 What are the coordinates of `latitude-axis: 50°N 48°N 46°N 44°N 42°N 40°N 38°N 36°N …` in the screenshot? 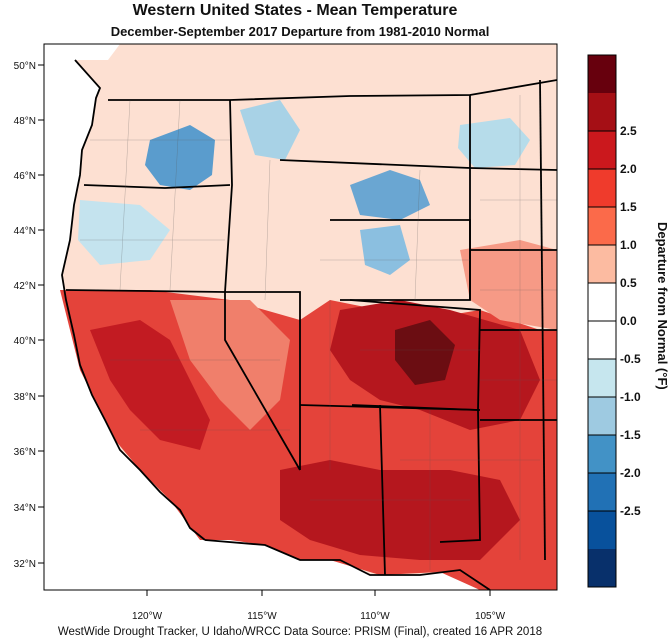 It's located at (29, 315).